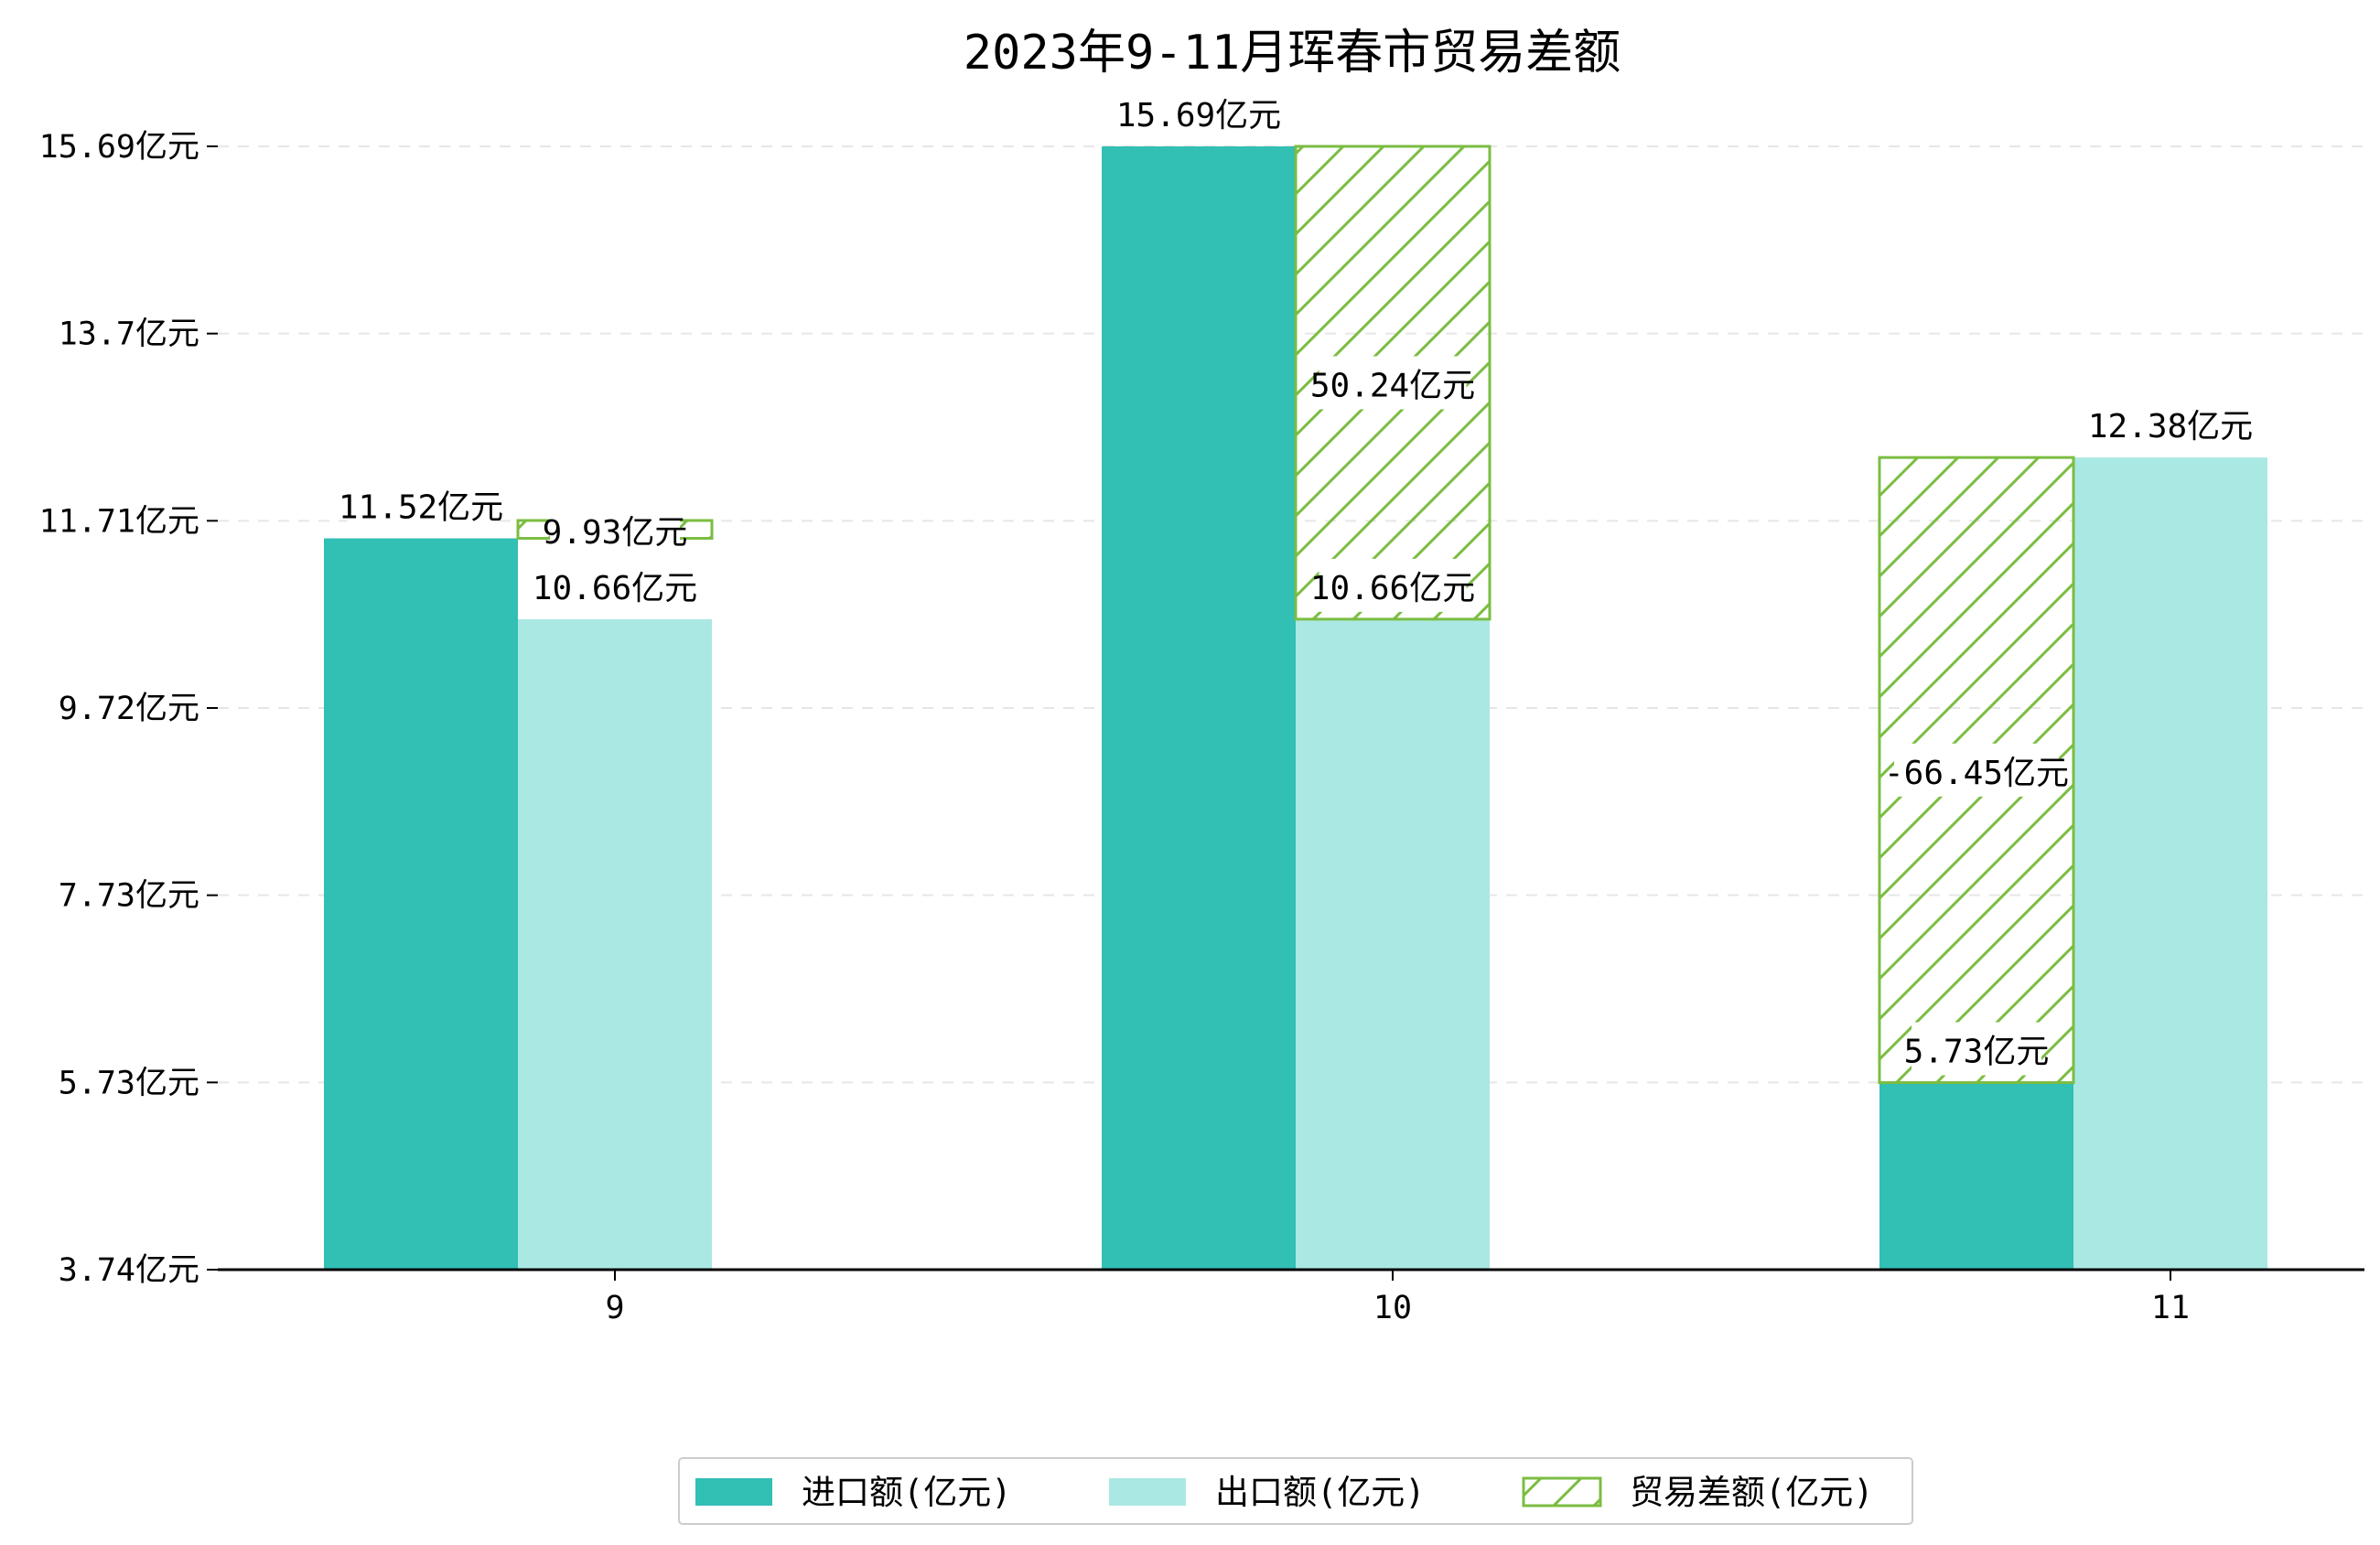  I want to click on x-tick-label: 10, so click(1392, 1308).